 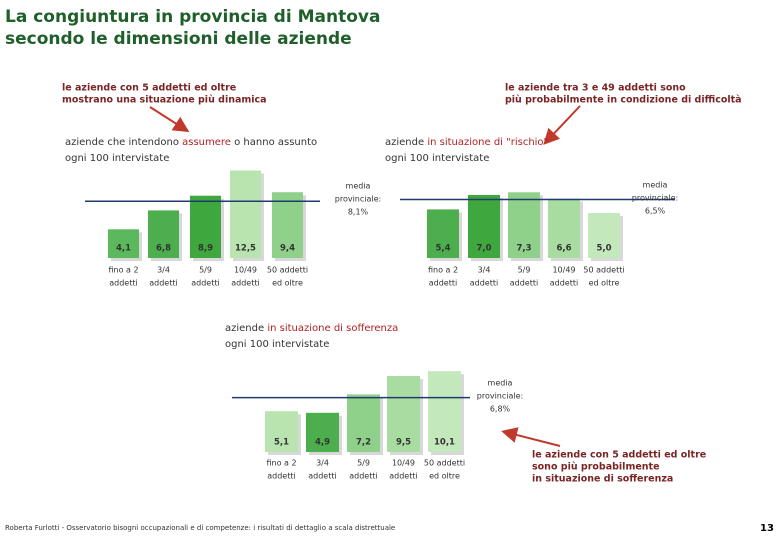 I want to click on slide-title: La congiuntura in provincia di Mantova, so click(x=192, y=17).